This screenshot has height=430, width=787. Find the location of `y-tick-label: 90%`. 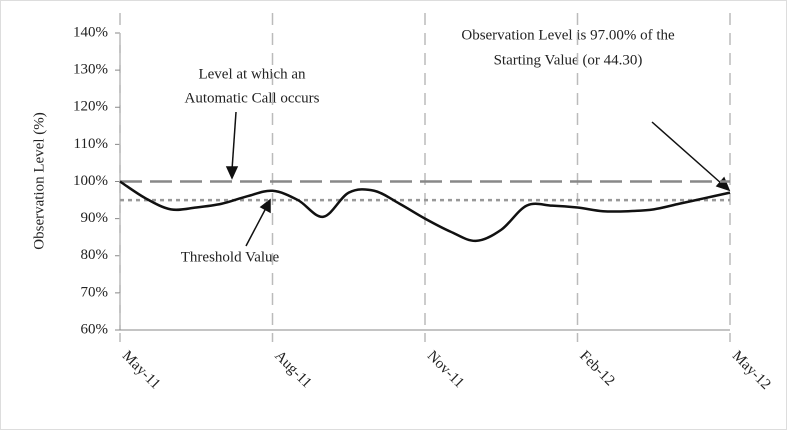

y-tick-label: 90% is located at coordinates (95, 218).